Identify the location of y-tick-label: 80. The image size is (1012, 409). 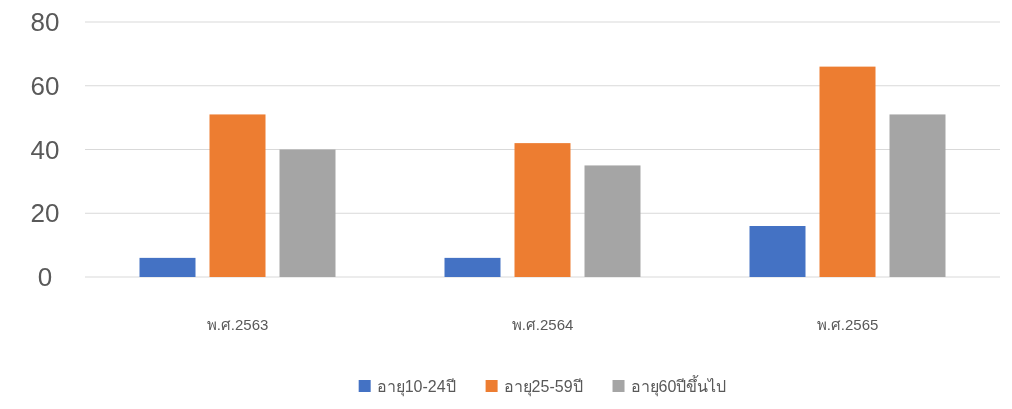
(45, 22).